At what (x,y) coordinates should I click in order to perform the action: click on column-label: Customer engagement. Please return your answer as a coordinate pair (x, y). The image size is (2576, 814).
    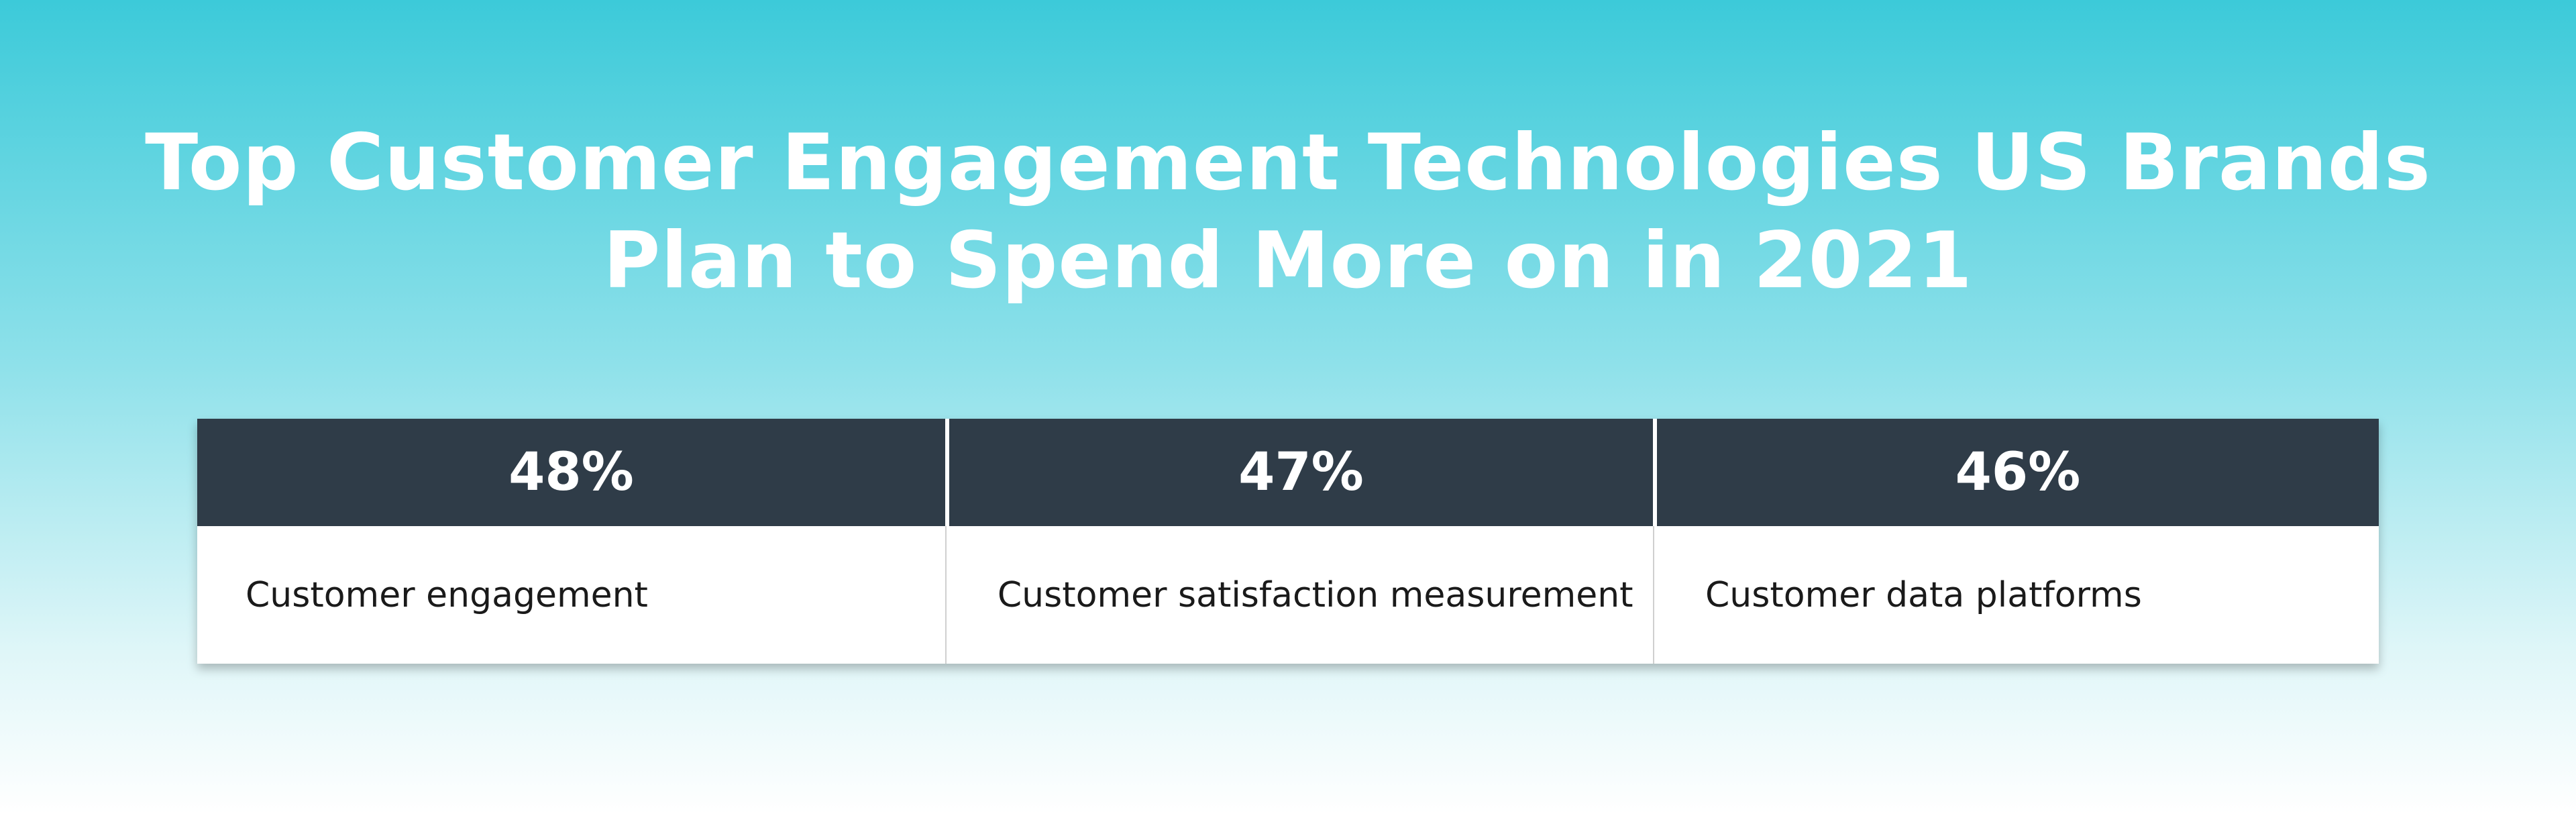
    Looking at the image, I should click on (571, 595).